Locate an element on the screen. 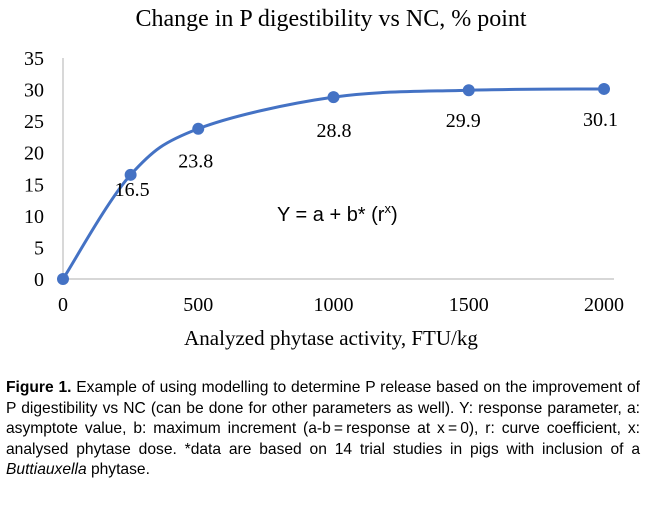  x-axis-label: Analyzed phytase activity, FTU/kg is located at coordinates (331, 338).